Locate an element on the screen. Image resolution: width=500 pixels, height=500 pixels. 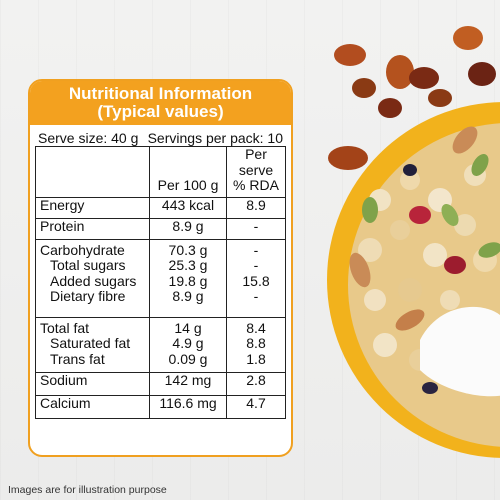
nutrient-sublabel: Saturated fat is located at coordinates (90, 343).